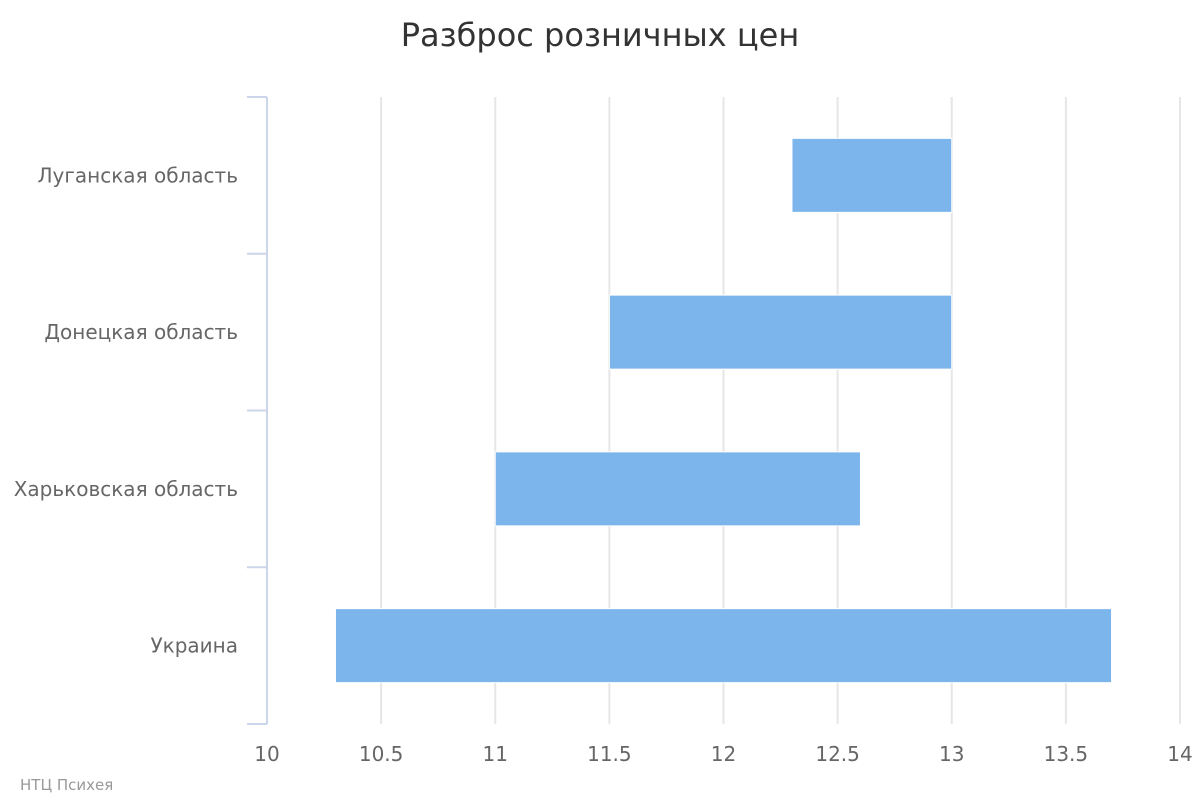 The width and height of the screenshot is (1200, 800). What do you see at coordinates (266, 754) in the screenshot?
I see `x-tick-label: 10` at bounding box center [266, 754].